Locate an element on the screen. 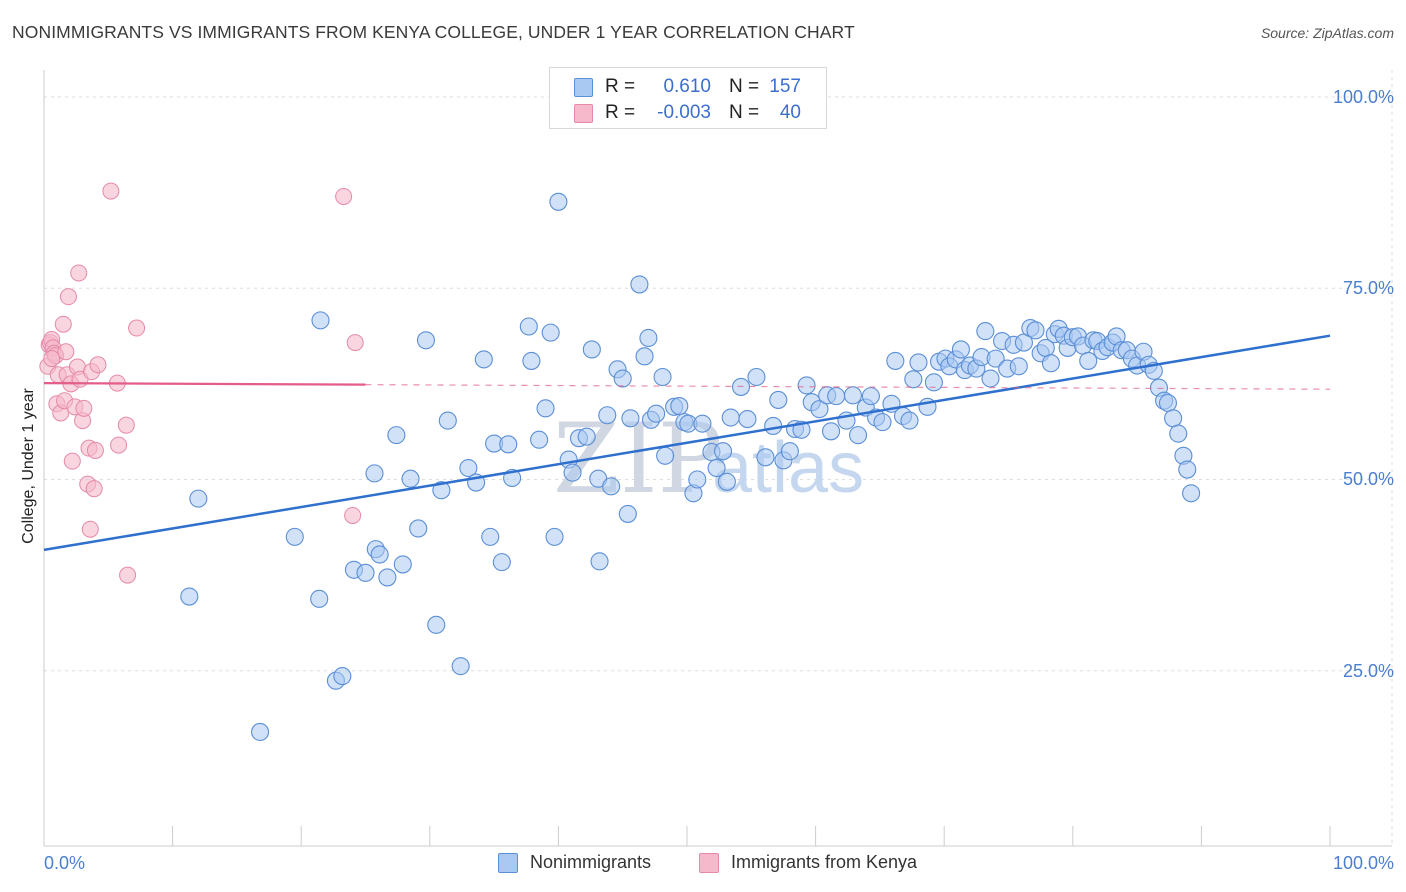 This screenshot has height=892, width=1406. bottom-legend-kenya: Immigrants from Kenya is located at coordinates (808, 862).